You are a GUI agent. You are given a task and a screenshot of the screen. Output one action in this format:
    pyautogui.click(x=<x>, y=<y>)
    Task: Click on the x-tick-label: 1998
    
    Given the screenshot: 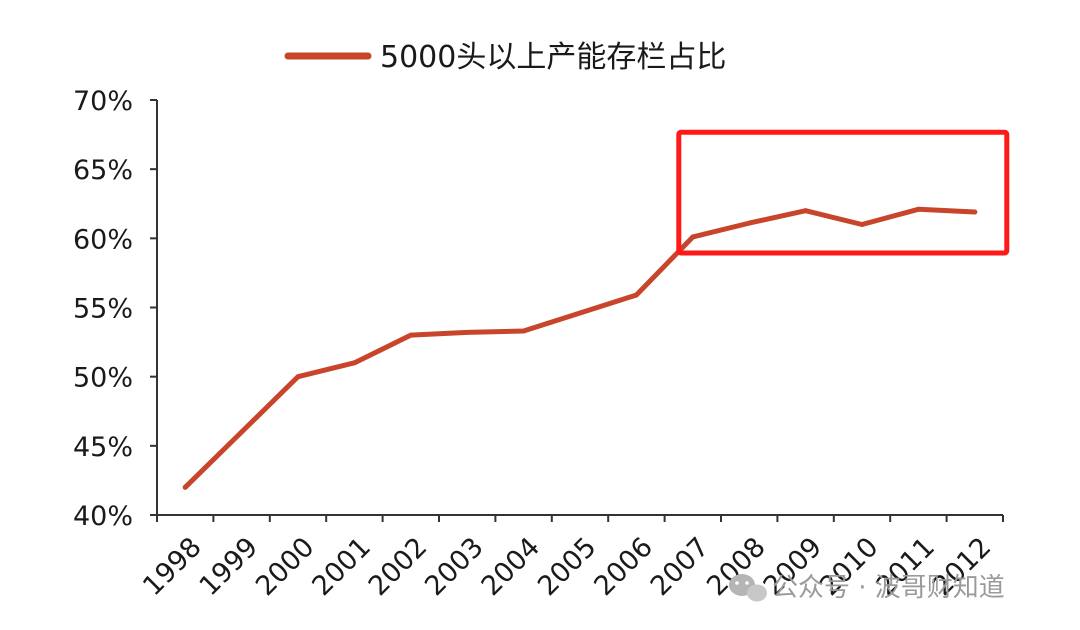 What is the action you would take?
    pyautogui.click(x=172, y=567)
    